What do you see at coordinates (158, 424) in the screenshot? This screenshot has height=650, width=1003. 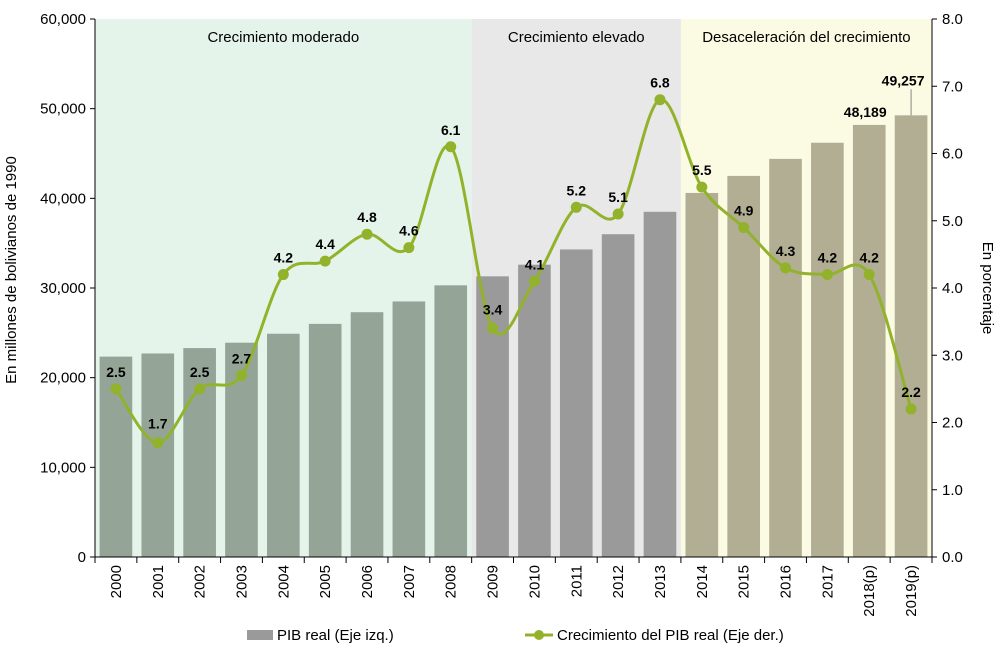 I see `growth-label: 1.7` at bounding box center [158, 424].